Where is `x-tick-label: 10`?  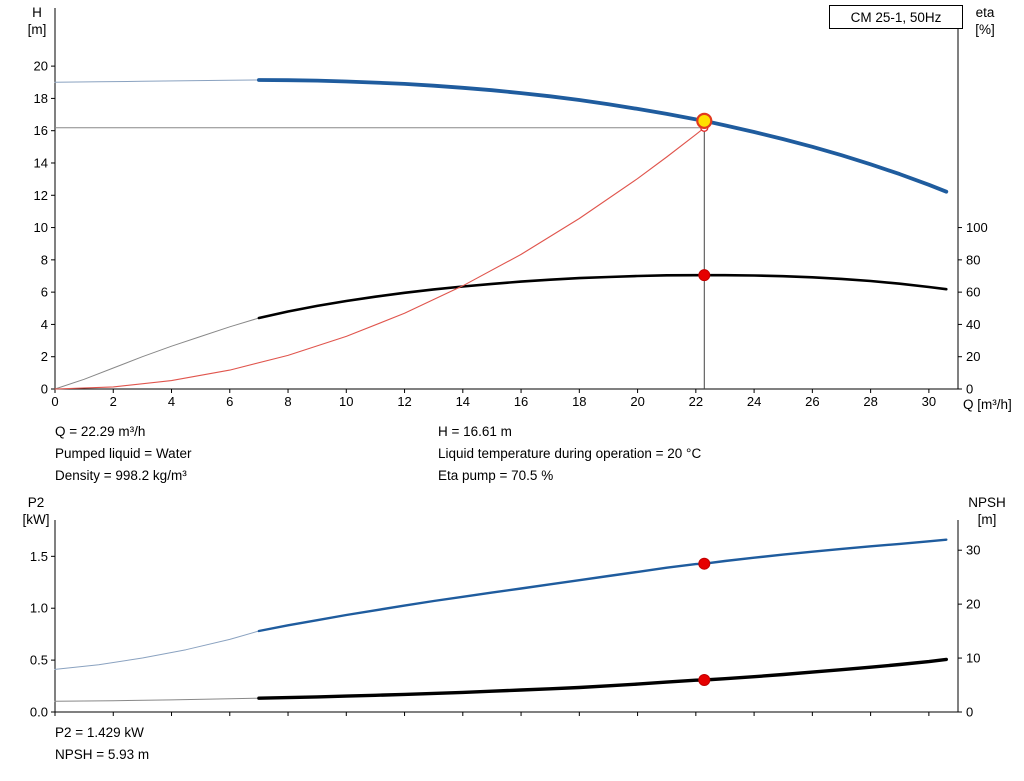 x-tick-label: 10 is located at coordinates (346, 401).